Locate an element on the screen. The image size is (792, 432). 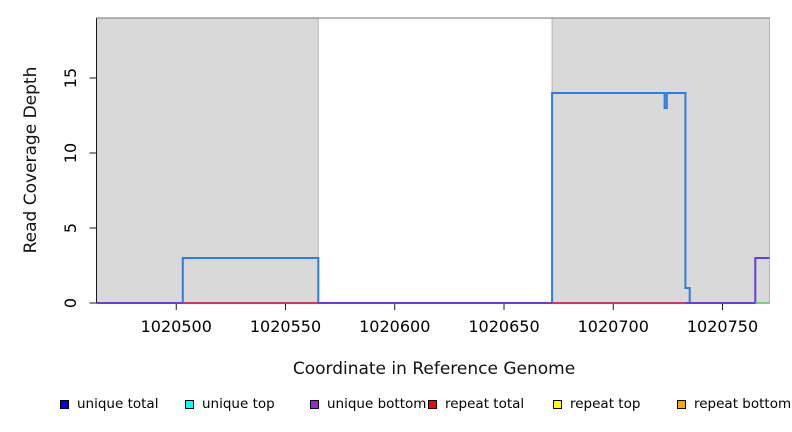
legend-item-repeat-top: repeat top is located at coordinates (596, 404).